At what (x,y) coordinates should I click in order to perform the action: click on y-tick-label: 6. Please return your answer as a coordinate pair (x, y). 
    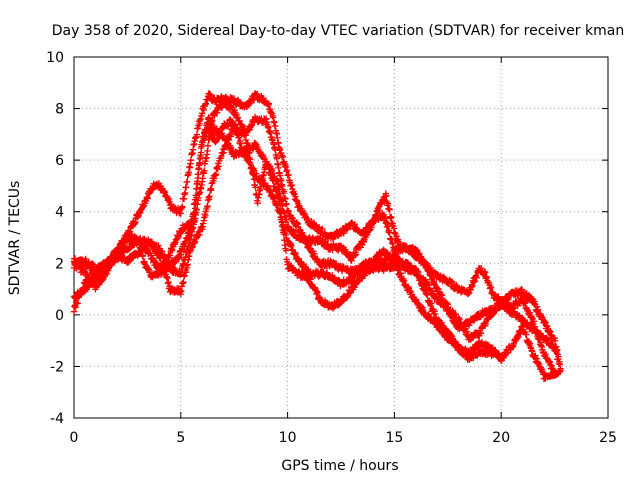
    Looking at the image, I should click on (59, 161).